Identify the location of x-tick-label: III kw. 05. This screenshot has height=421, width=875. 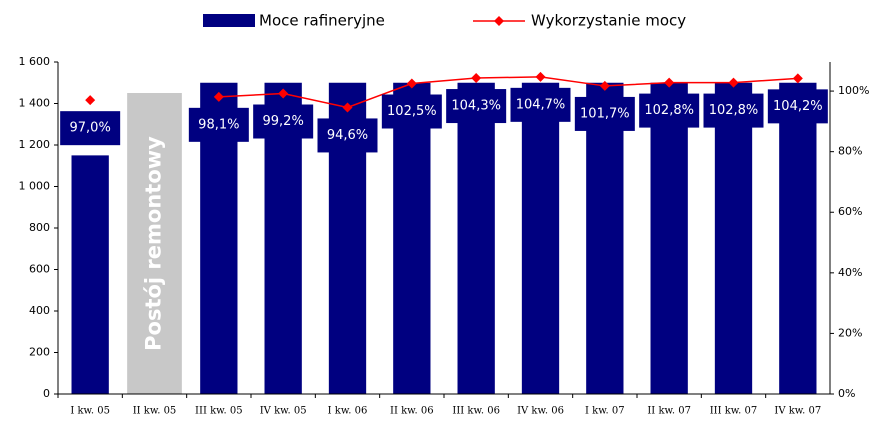
(219, 411).